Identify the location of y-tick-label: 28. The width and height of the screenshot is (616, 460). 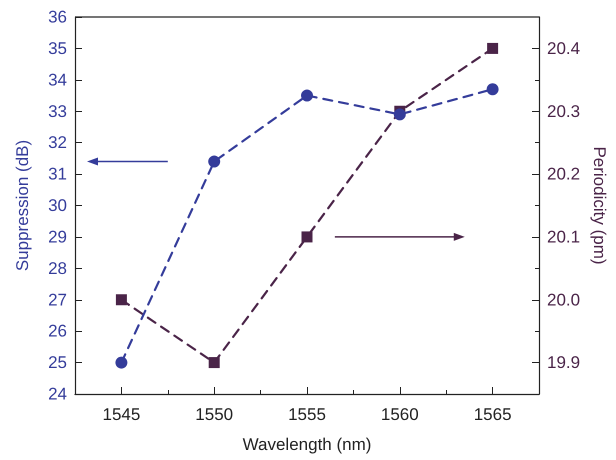
(57, 268).